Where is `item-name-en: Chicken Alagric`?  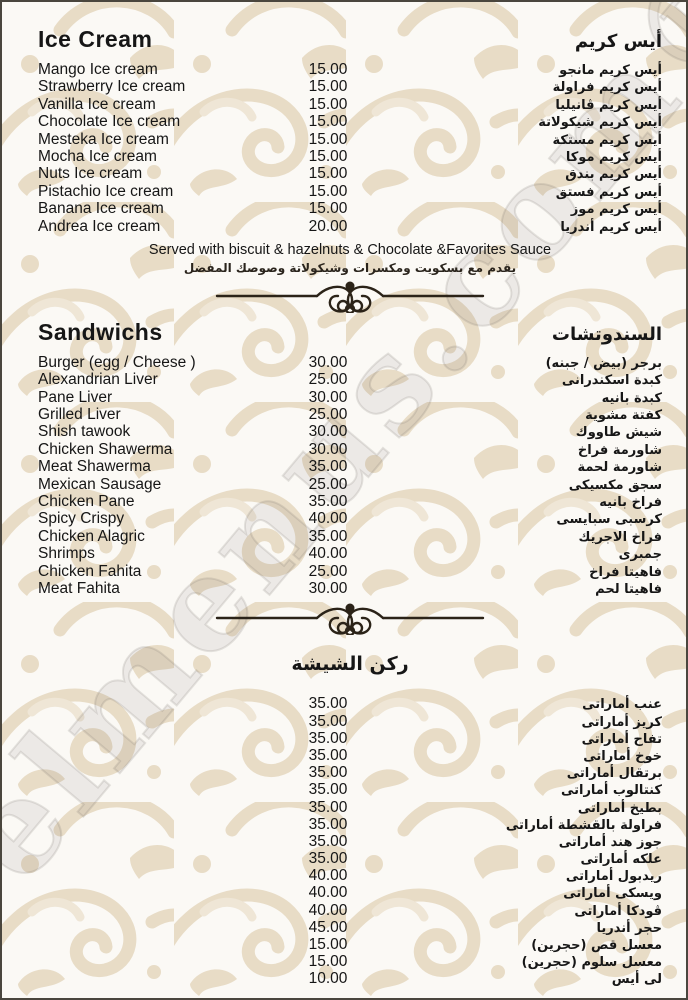 item-name-en: Chicken Alagric is located at coordinates (91, 536).